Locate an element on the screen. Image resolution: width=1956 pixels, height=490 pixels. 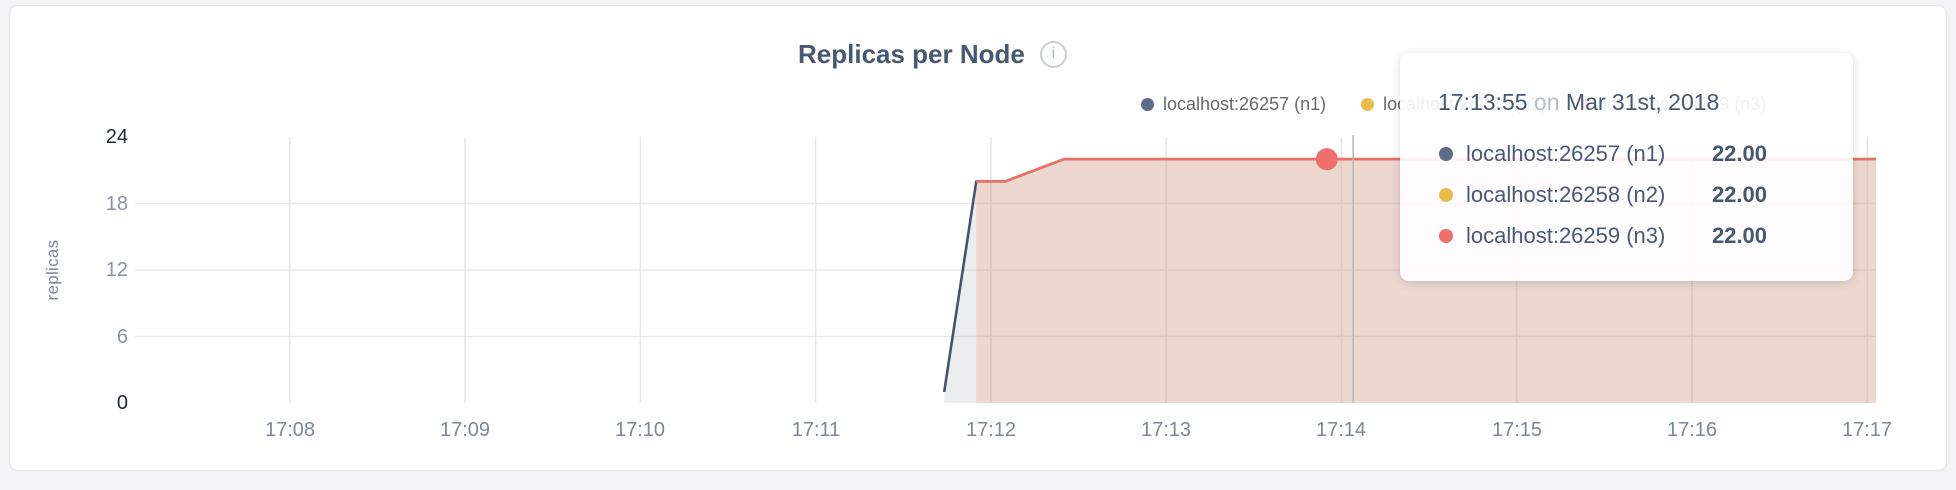
tooltip-row: localhost:26258 (n2) 22.00 is located at coordinates (1602, 194).